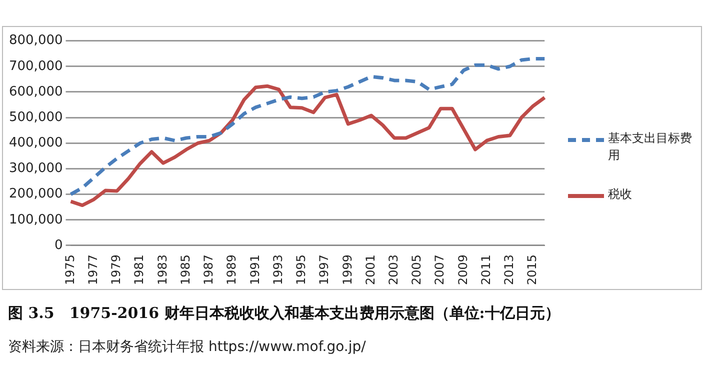  Describe the element at coordinates (35, 143) in the screenshot. I see `y-tick-label: 400,000` at that location.